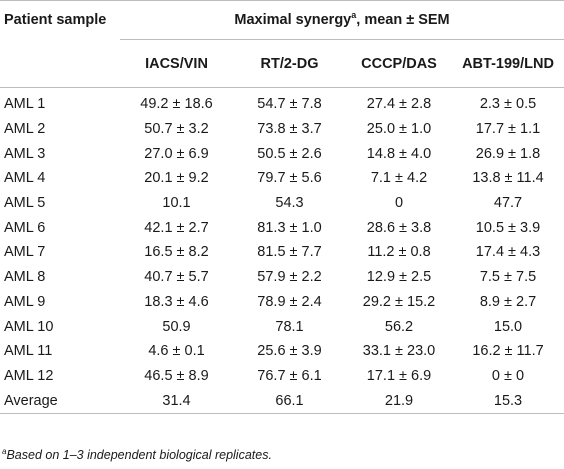 This screenshot has width=564, height=469. Describe the element at coordinates (289, 104) in the screenshot. I see `table-cell: 54.7 ± 7.8` at that location.